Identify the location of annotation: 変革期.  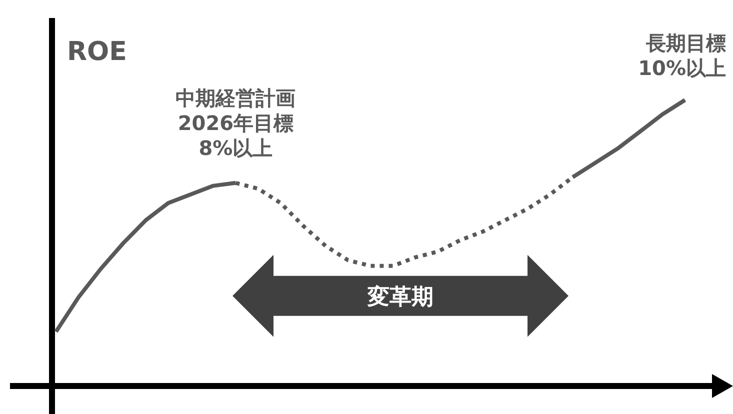
(400, 297).